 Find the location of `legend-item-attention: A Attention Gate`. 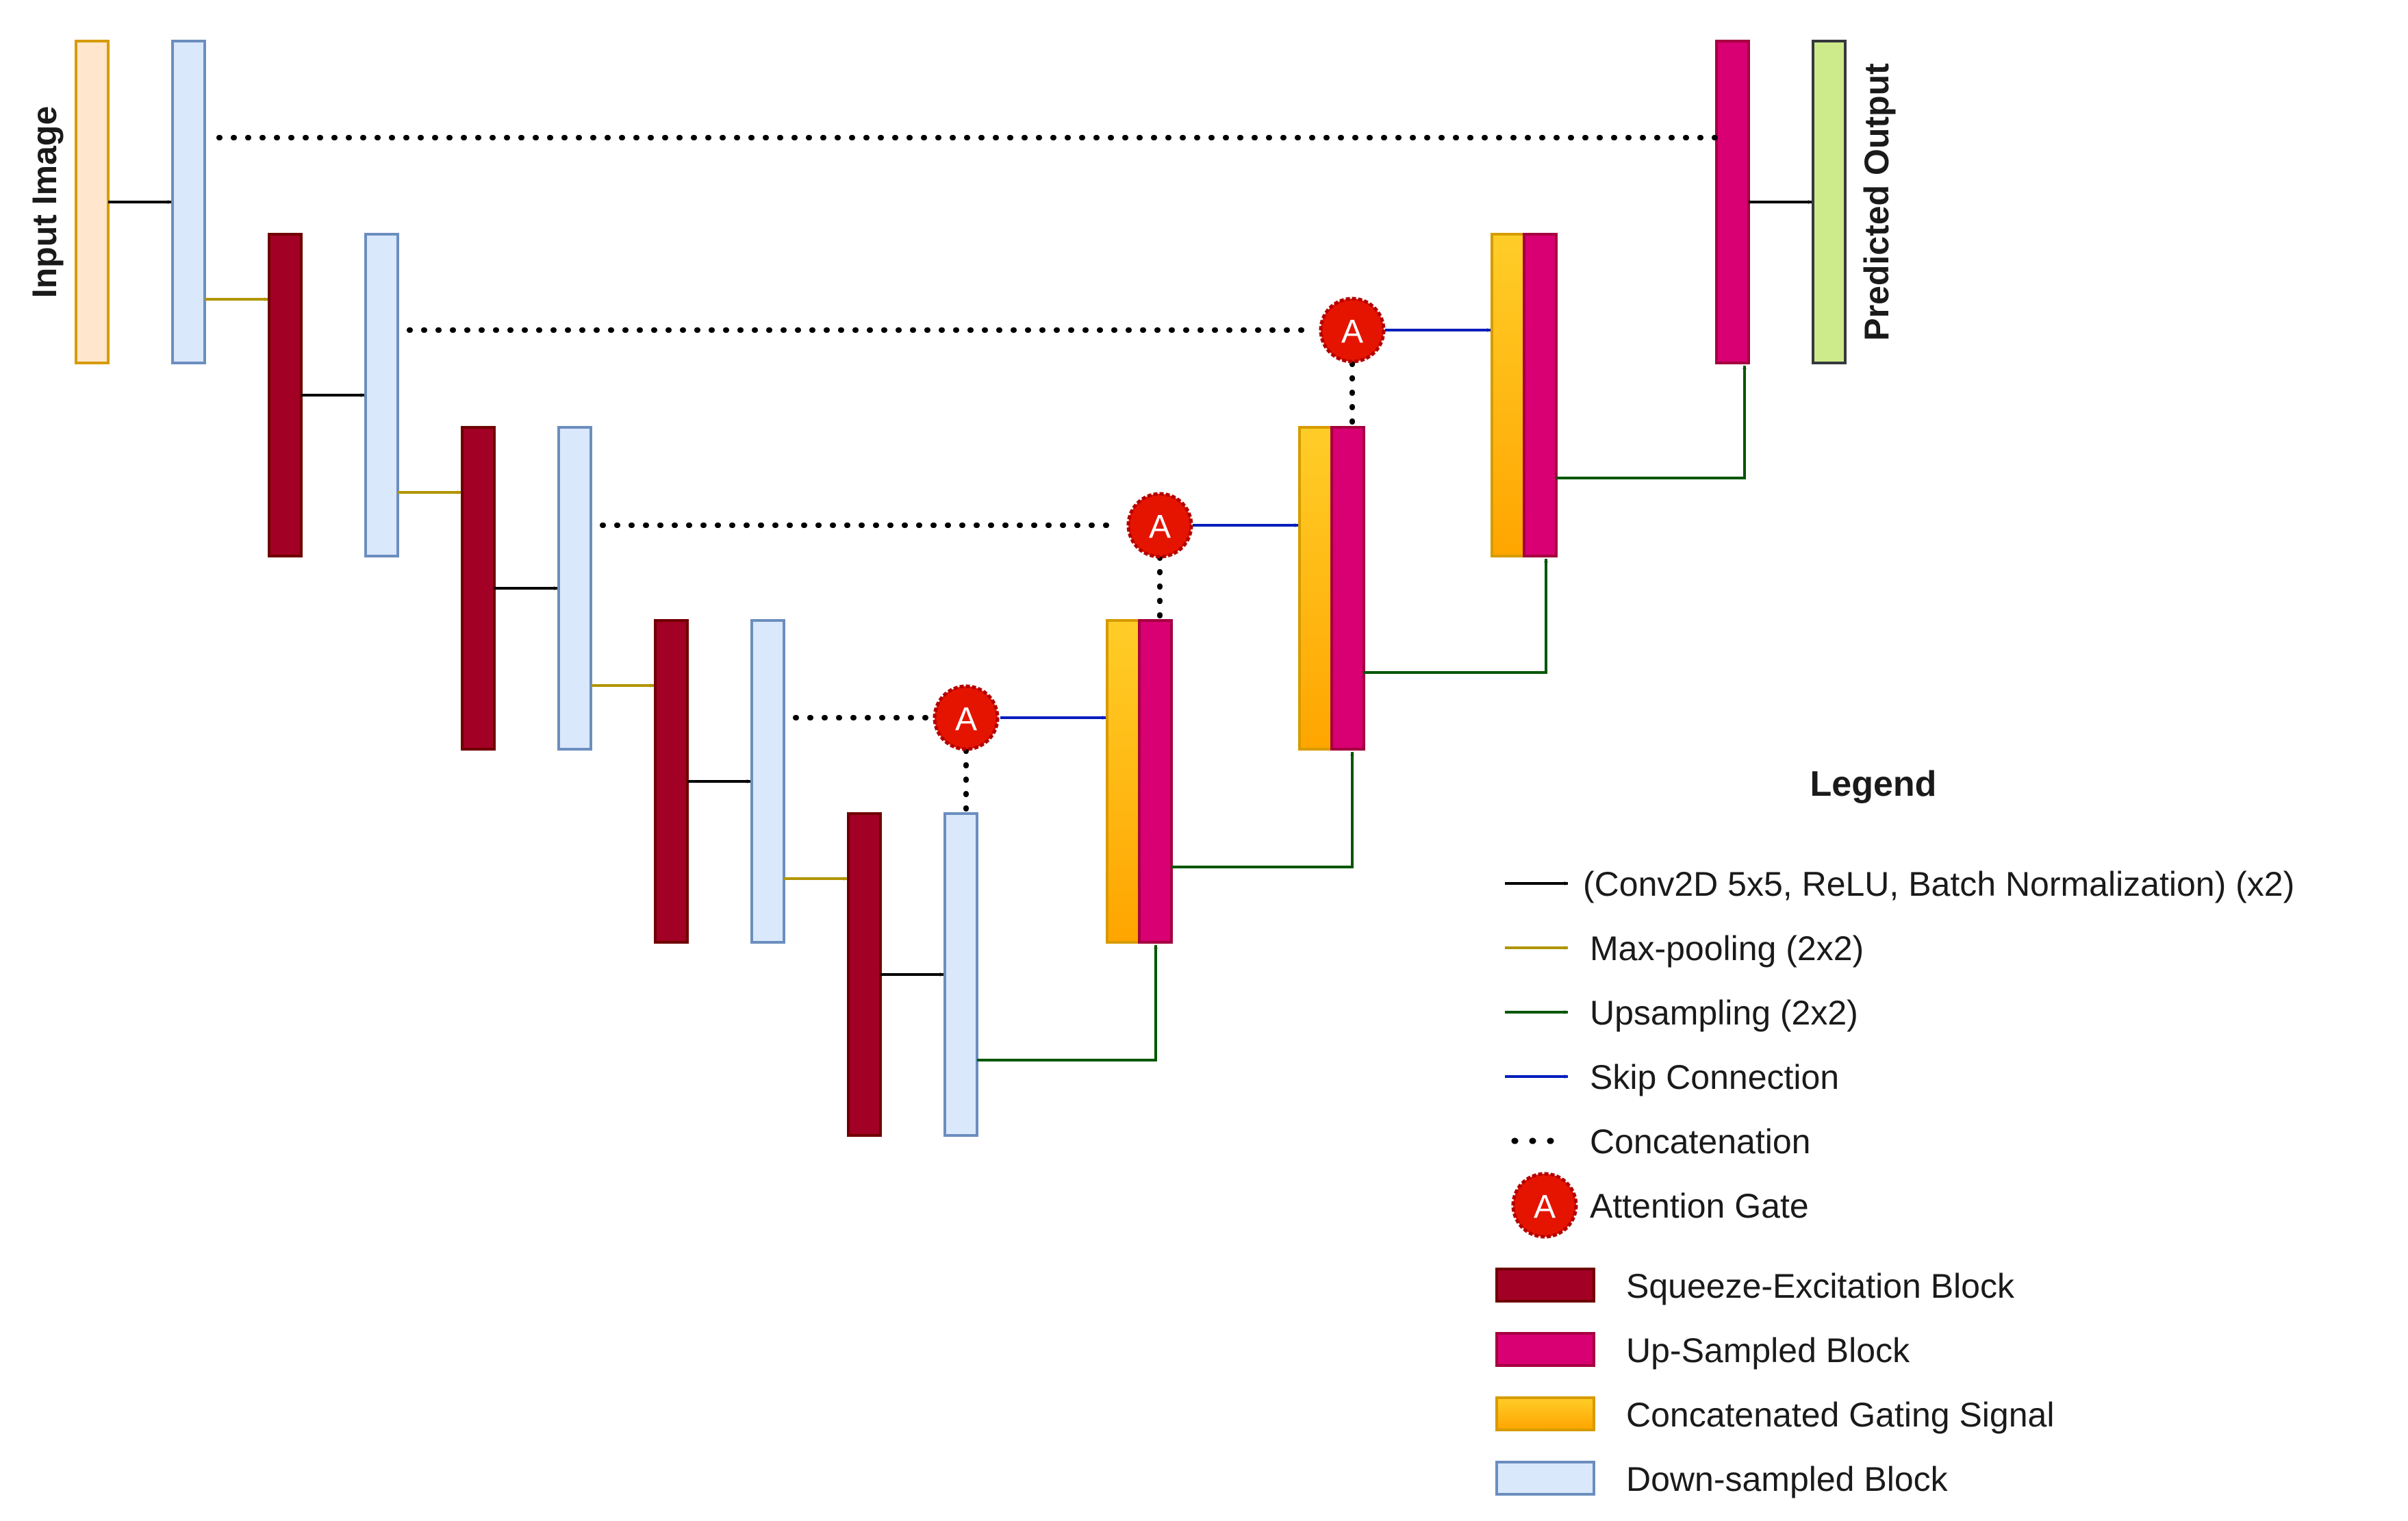

legend-item-attention: A Attention Gate is located at coordinates (1660, 1205).